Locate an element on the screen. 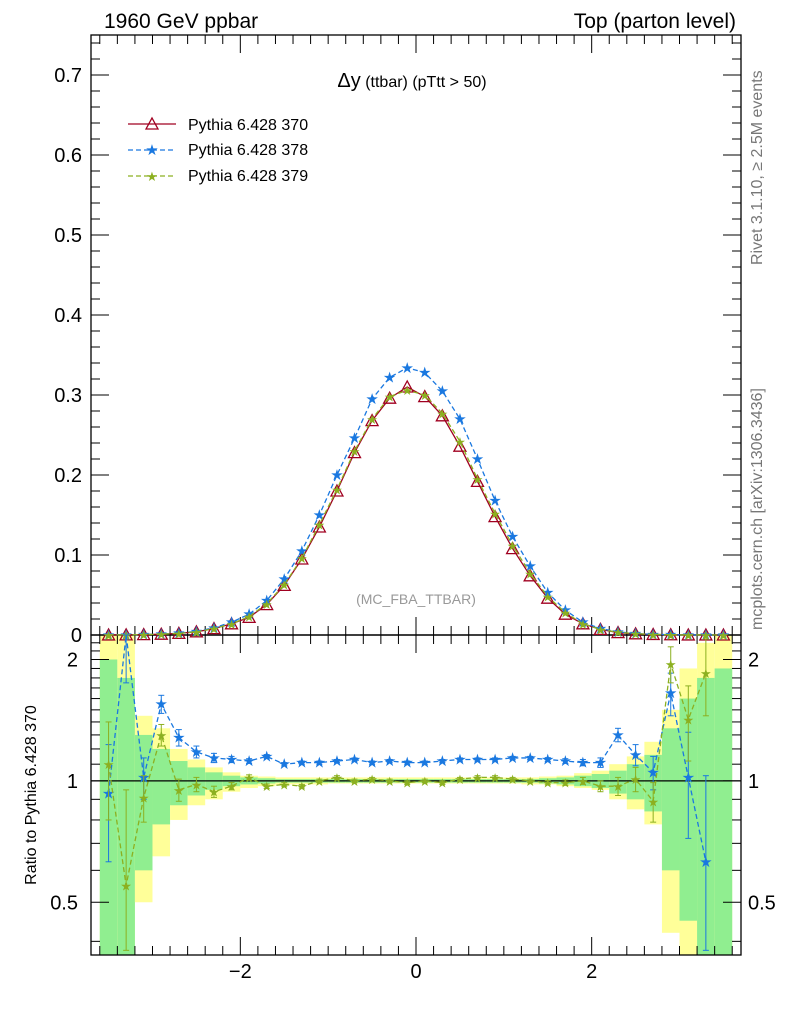 This screenshot has height=1024, width=786. x-tick-label: 2 is located at coordinates (591, 972).